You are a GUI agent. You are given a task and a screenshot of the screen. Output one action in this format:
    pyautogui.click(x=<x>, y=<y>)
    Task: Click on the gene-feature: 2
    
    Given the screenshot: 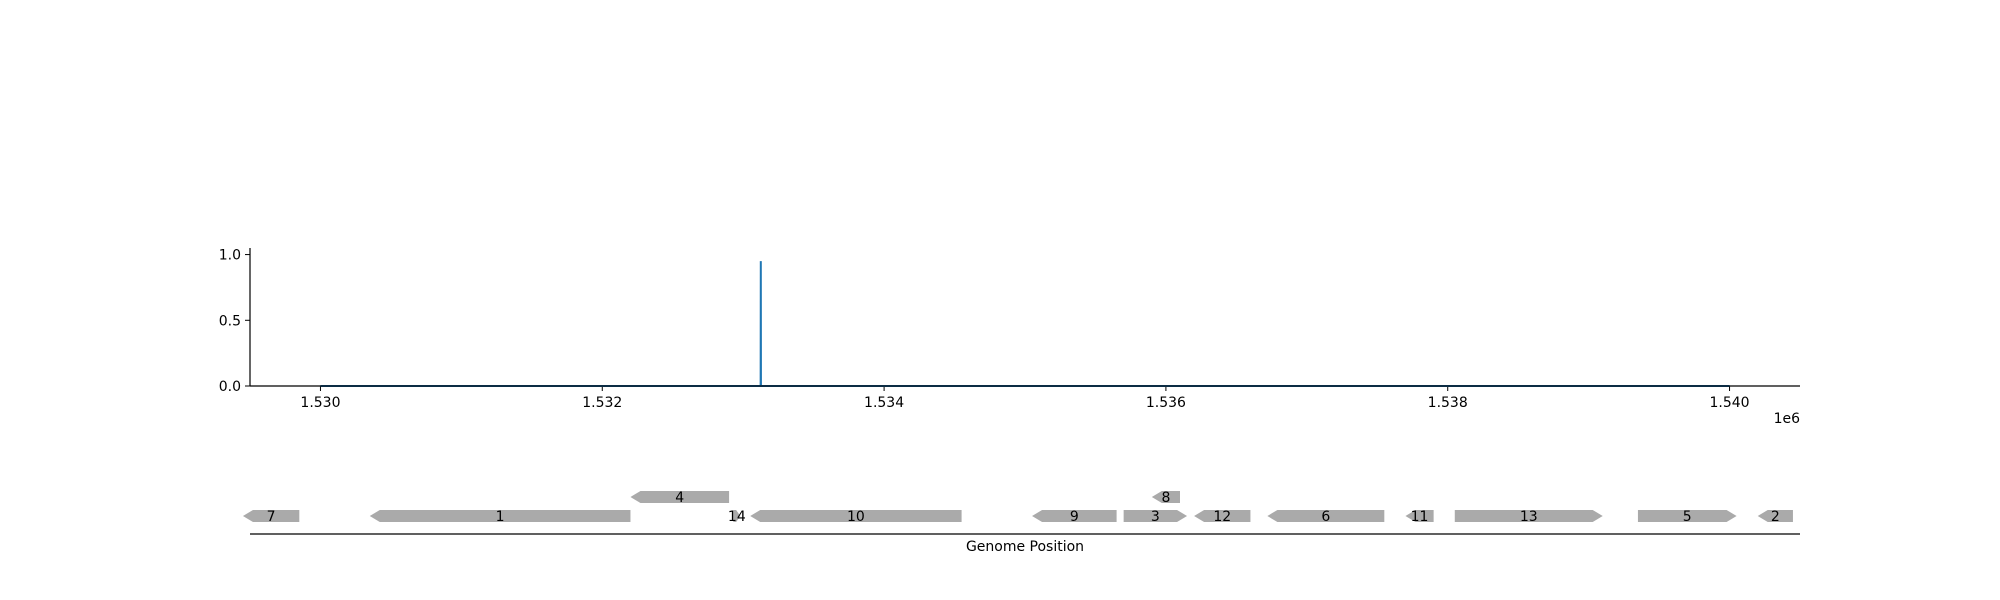 What is the action you would take?
    pyautogui.click(x=1775, y=517)
    